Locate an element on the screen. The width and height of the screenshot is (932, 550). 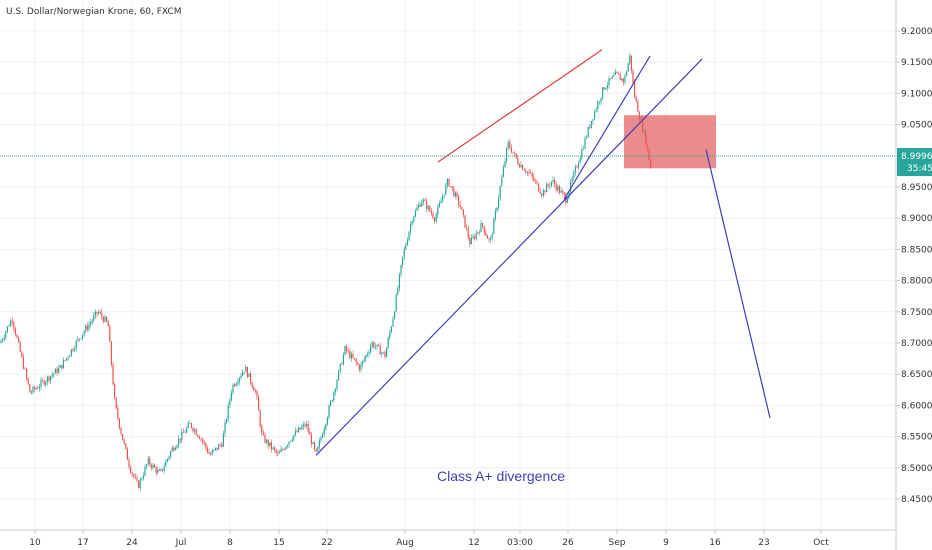
last-price-tag-box is located at coordinates (914, 162).